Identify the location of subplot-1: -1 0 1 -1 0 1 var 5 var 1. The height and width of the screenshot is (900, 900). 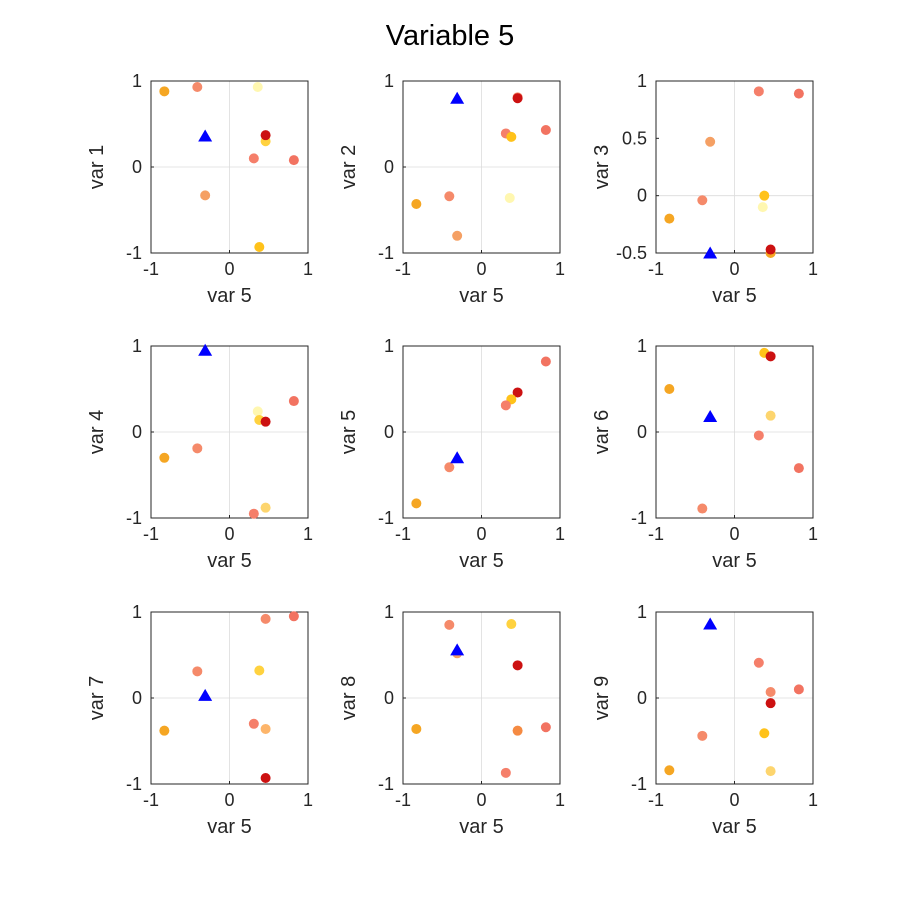
(199, 189).